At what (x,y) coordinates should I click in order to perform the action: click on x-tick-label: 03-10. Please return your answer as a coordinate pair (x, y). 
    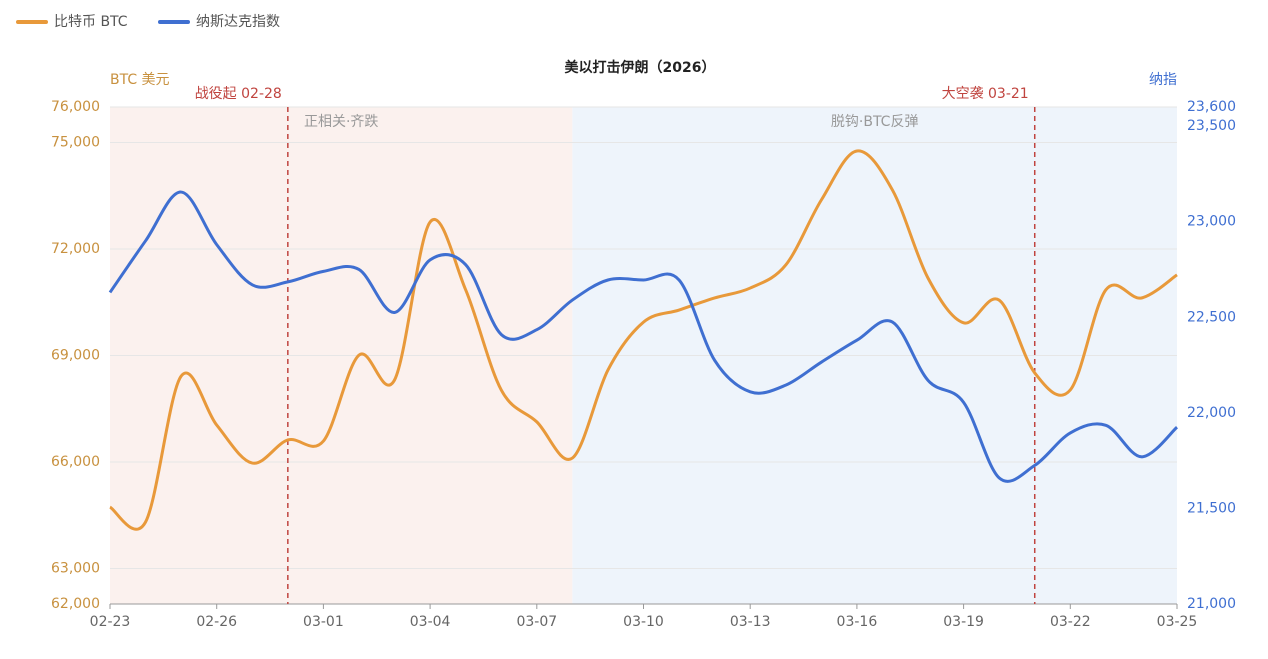
    Looking at the image, I should click on (643, 622).